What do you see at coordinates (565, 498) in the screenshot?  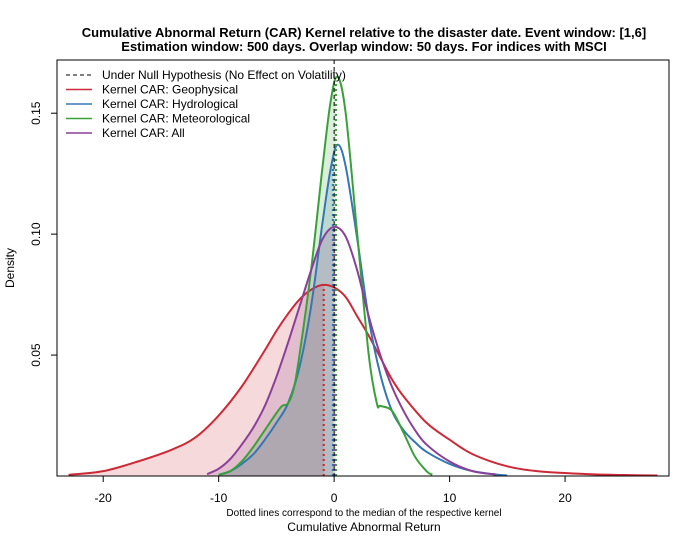 I see `x-tick-label: 20` at bounding box center [565, 498].